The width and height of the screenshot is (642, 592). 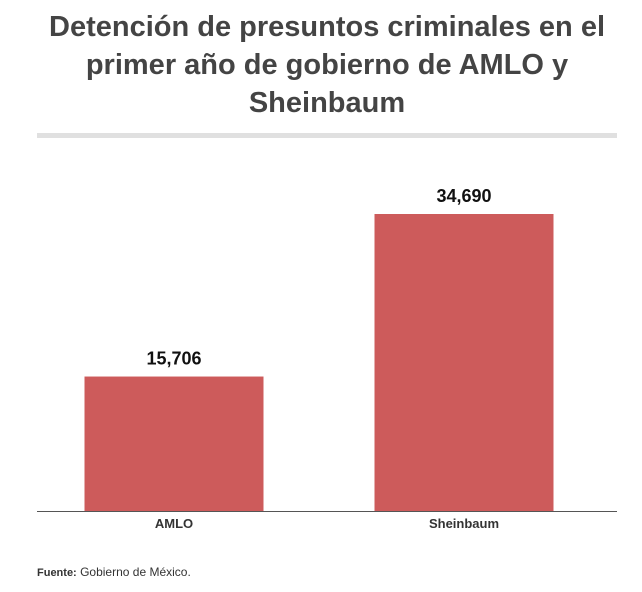 I want to click on x-tick-label: Sheinbaum, so click(x=464, y=523).